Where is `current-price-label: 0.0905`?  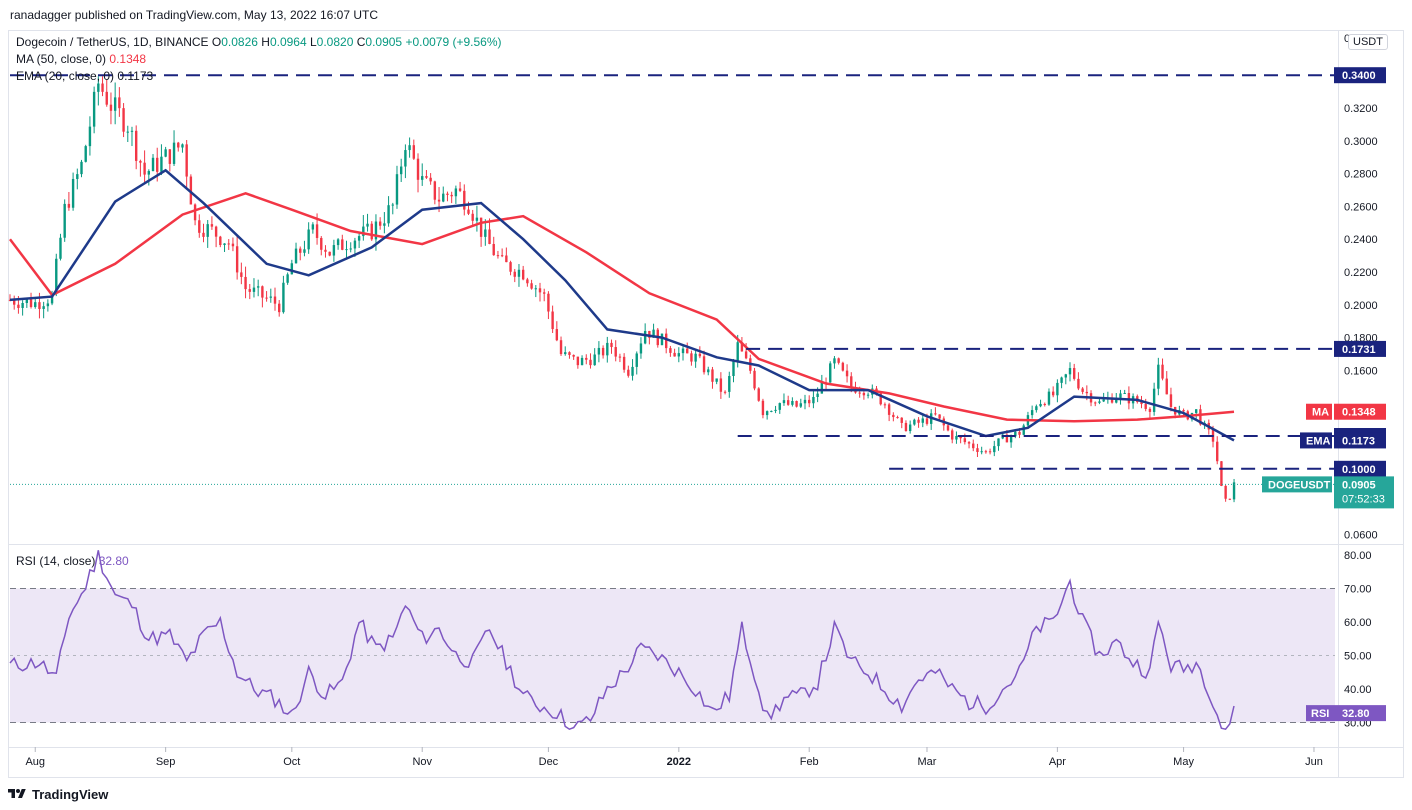
current-price-label: 0.0905 is located at coordinates (1359, 485).